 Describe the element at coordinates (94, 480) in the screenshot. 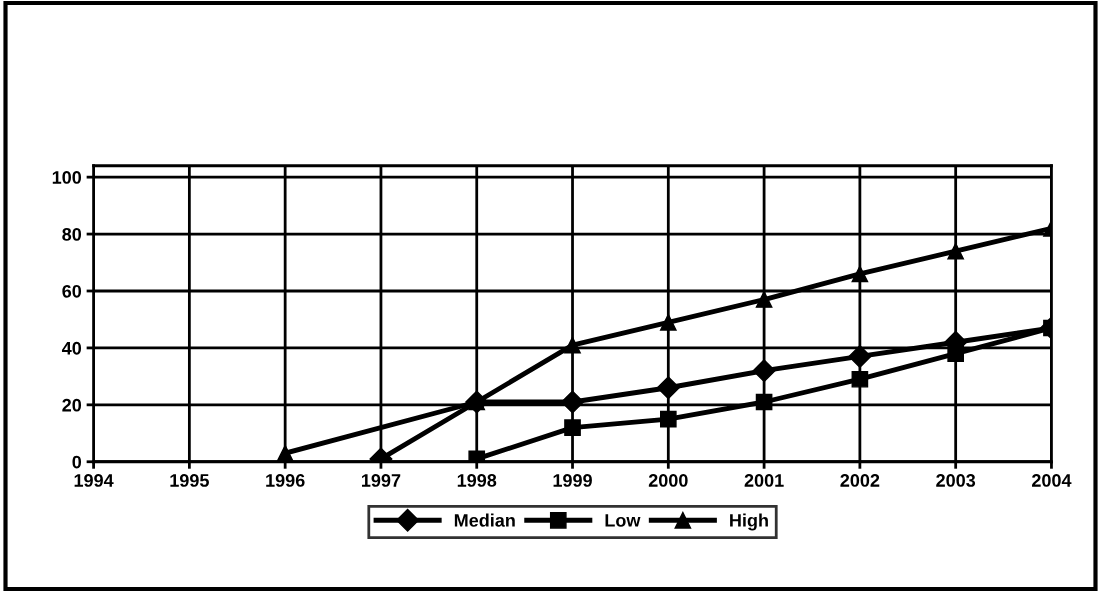

I see `x-tick-label: 1994` at that location.